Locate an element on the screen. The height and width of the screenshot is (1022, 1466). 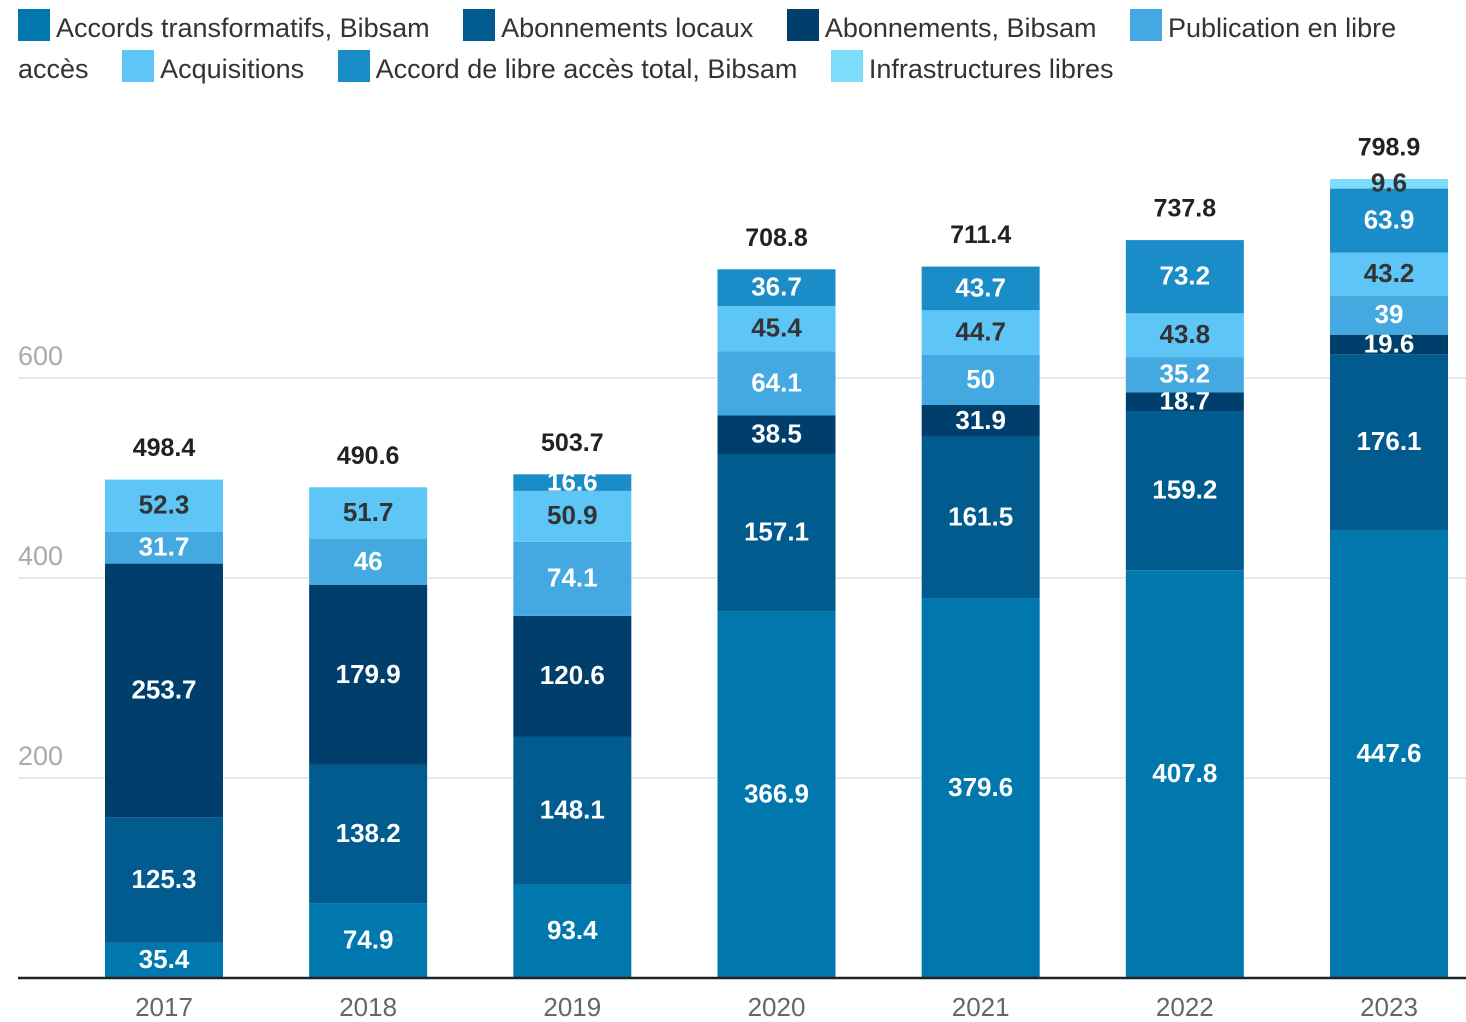
value-label: 50.9 is located at coordinates (572, 515).